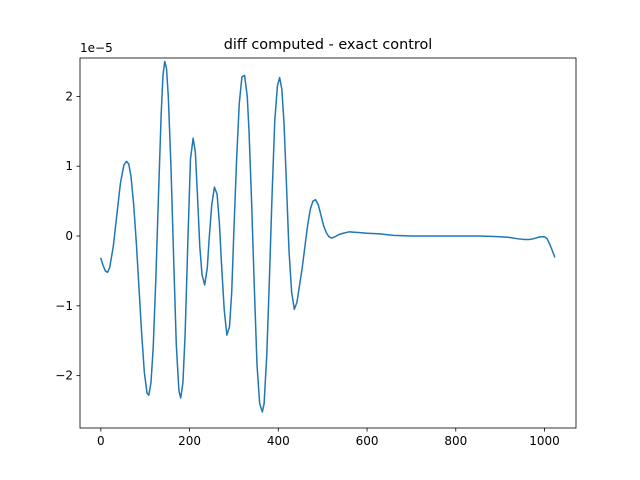 Image resolution: width=640 pixels, height=480 pixels. What do you see at coordinates (64, 376) in the screenshot?
I see `y-tick-label: −2` at bounding box center [64, 376].